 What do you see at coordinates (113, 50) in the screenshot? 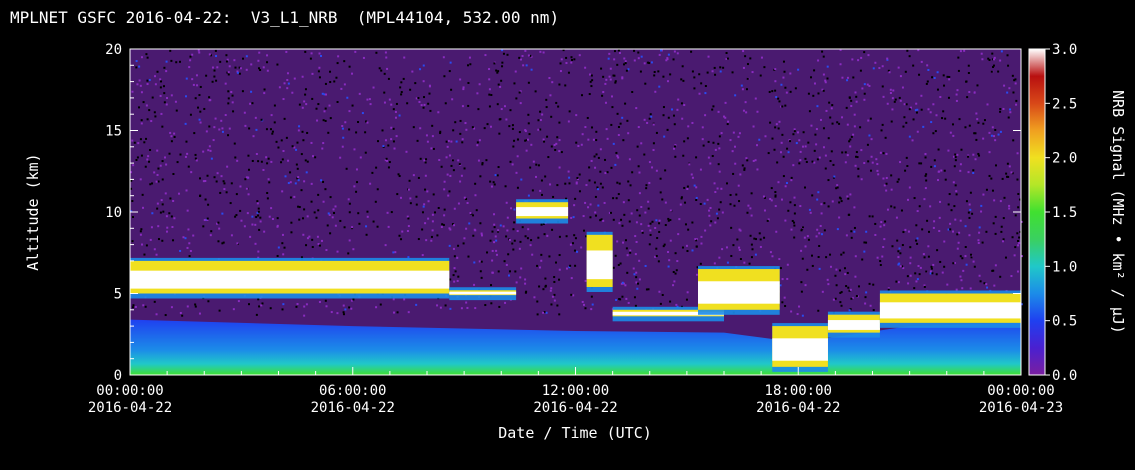
I see `y-tick-label: 20` at bounding box center [113, 50].